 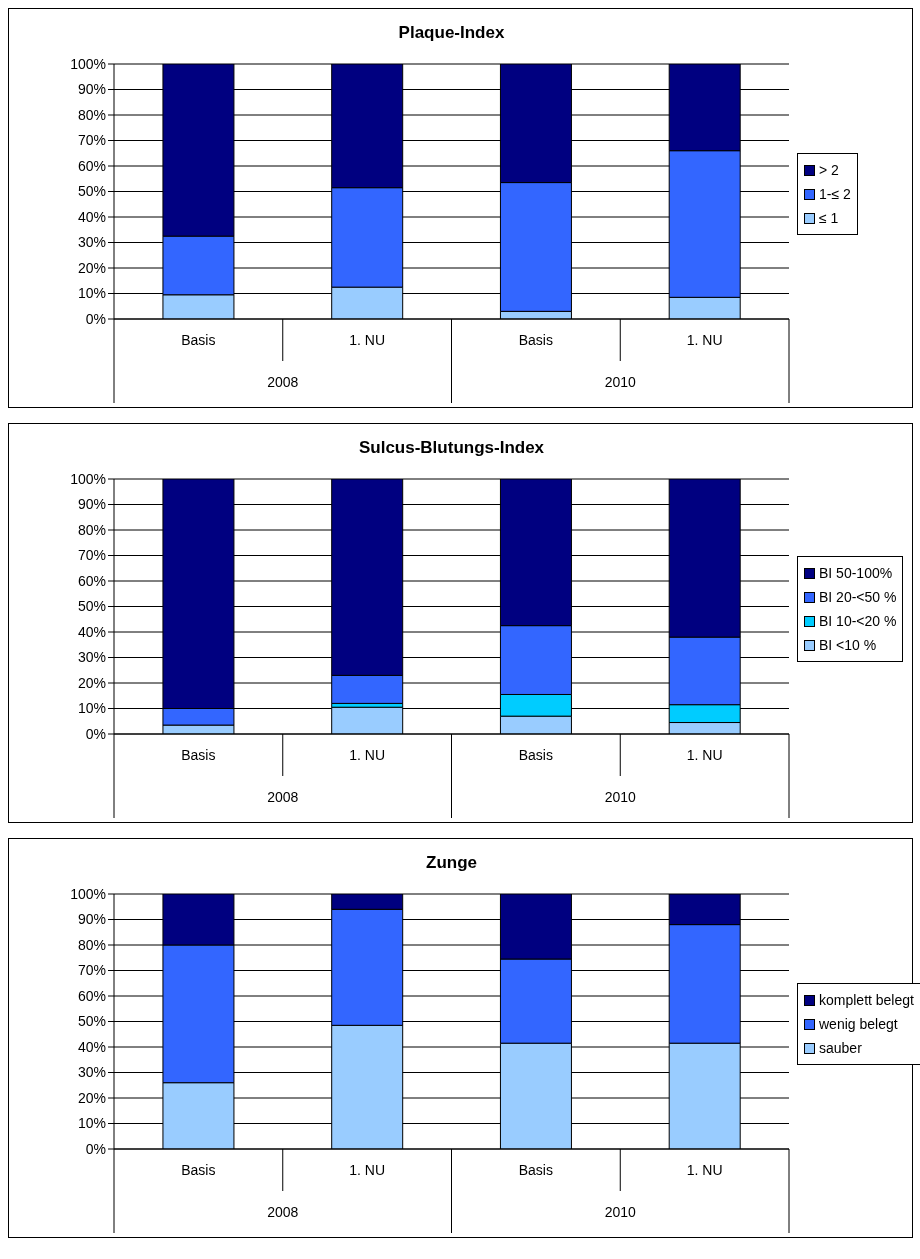 I want to click on chart-title: Plaque-Index, so click(x=451, y=33).